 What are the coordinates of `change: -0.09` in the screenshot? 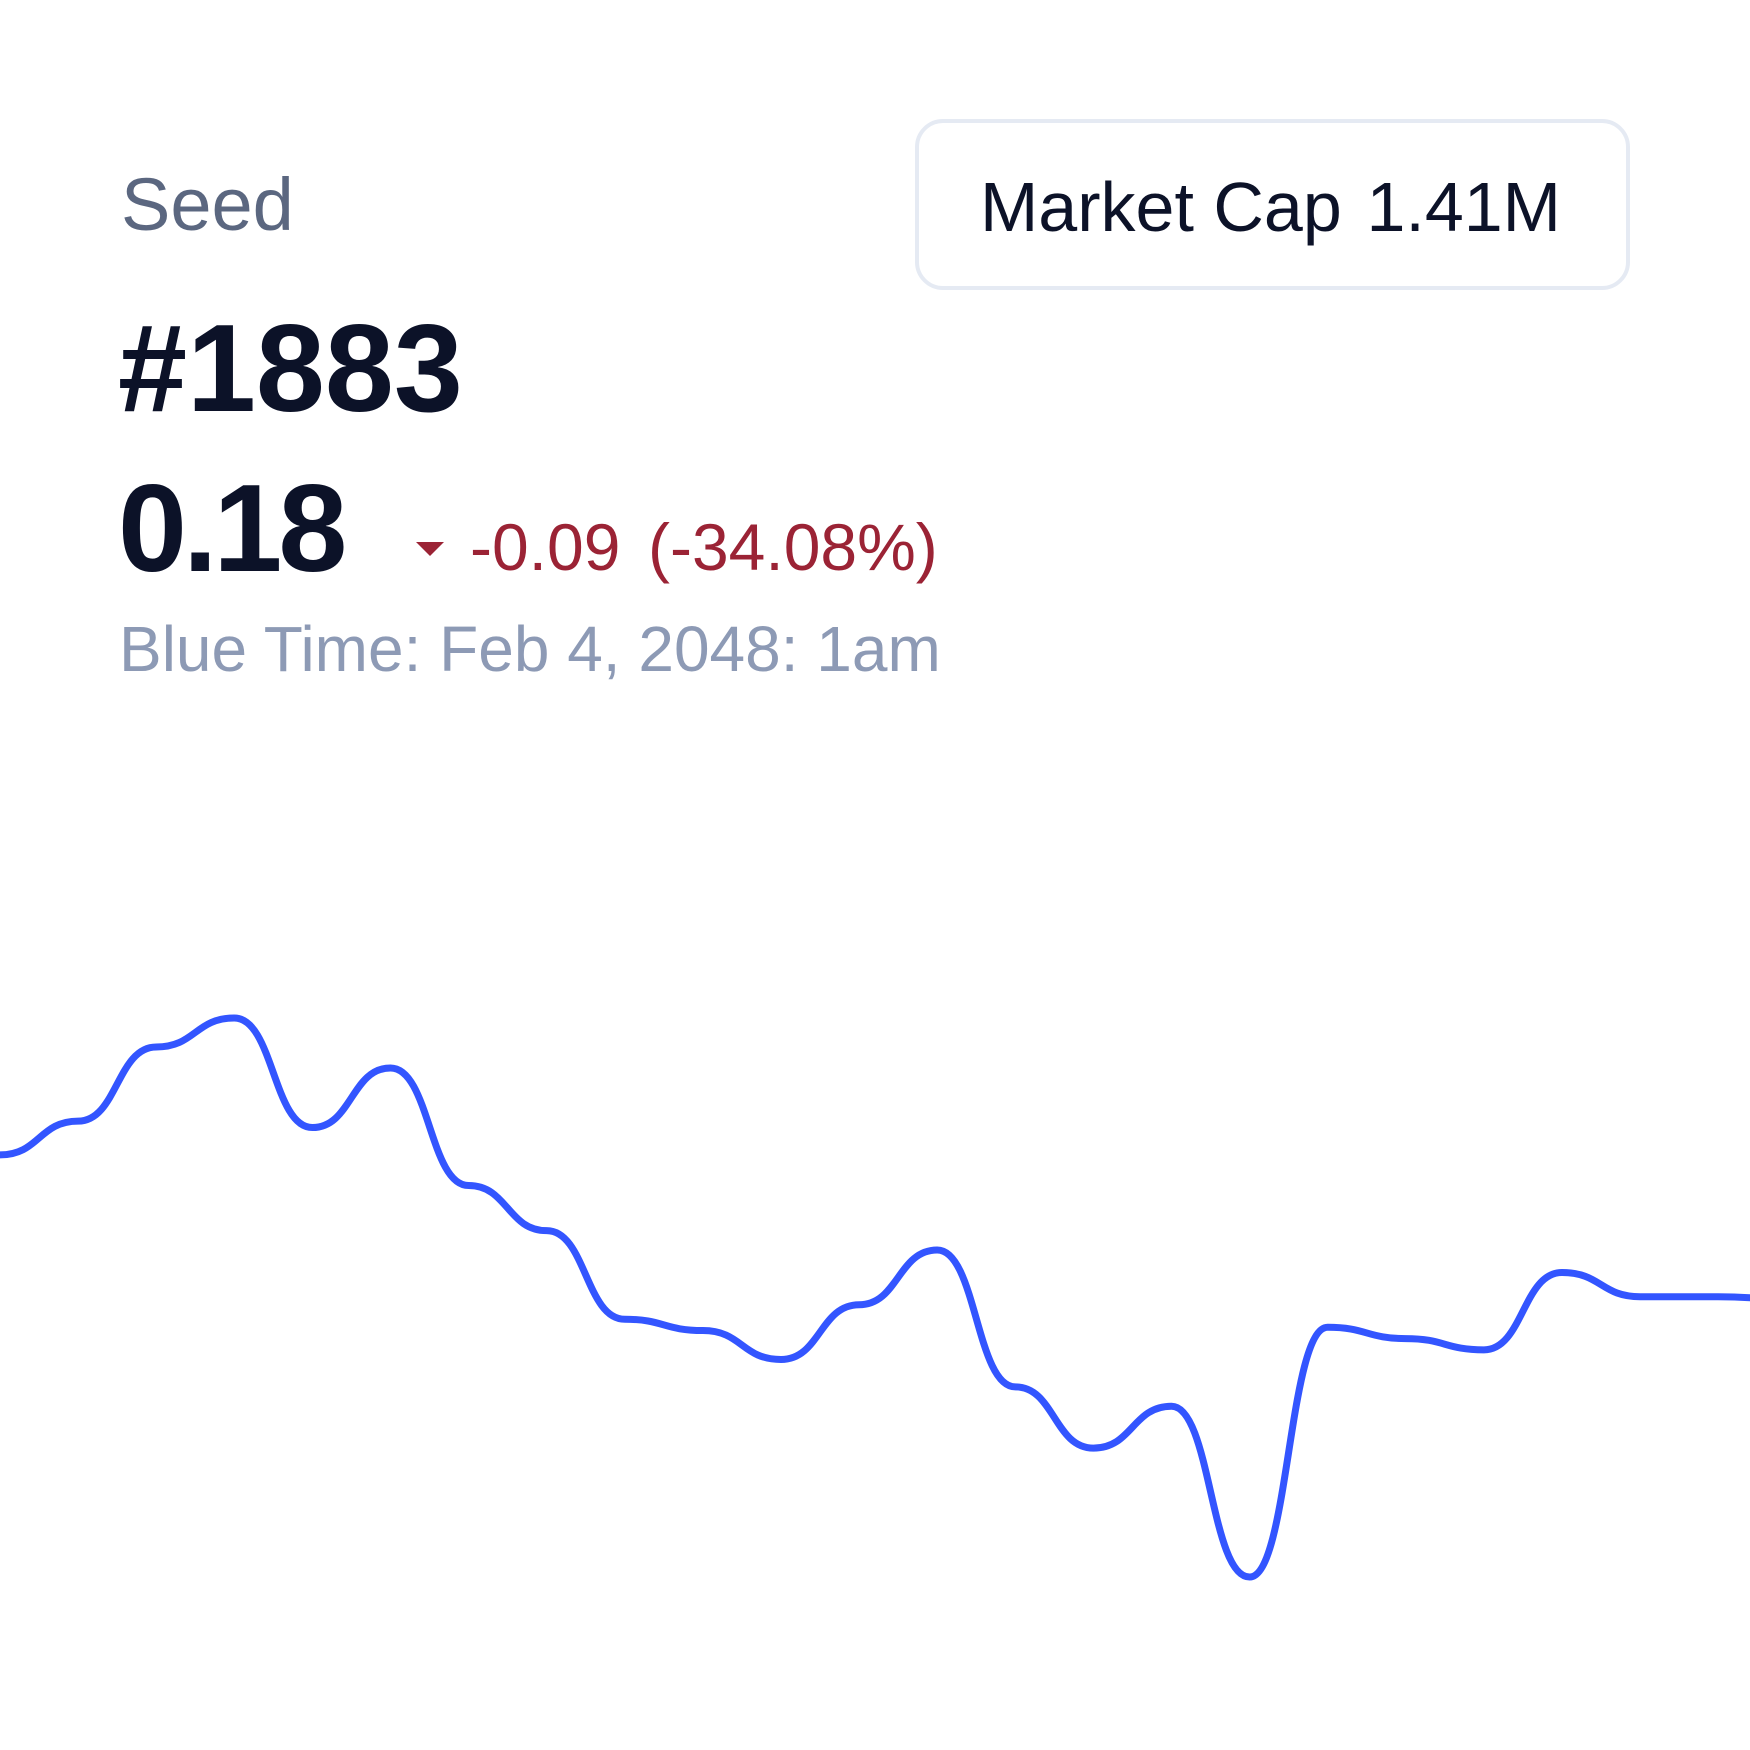 It's located at (545, 547).